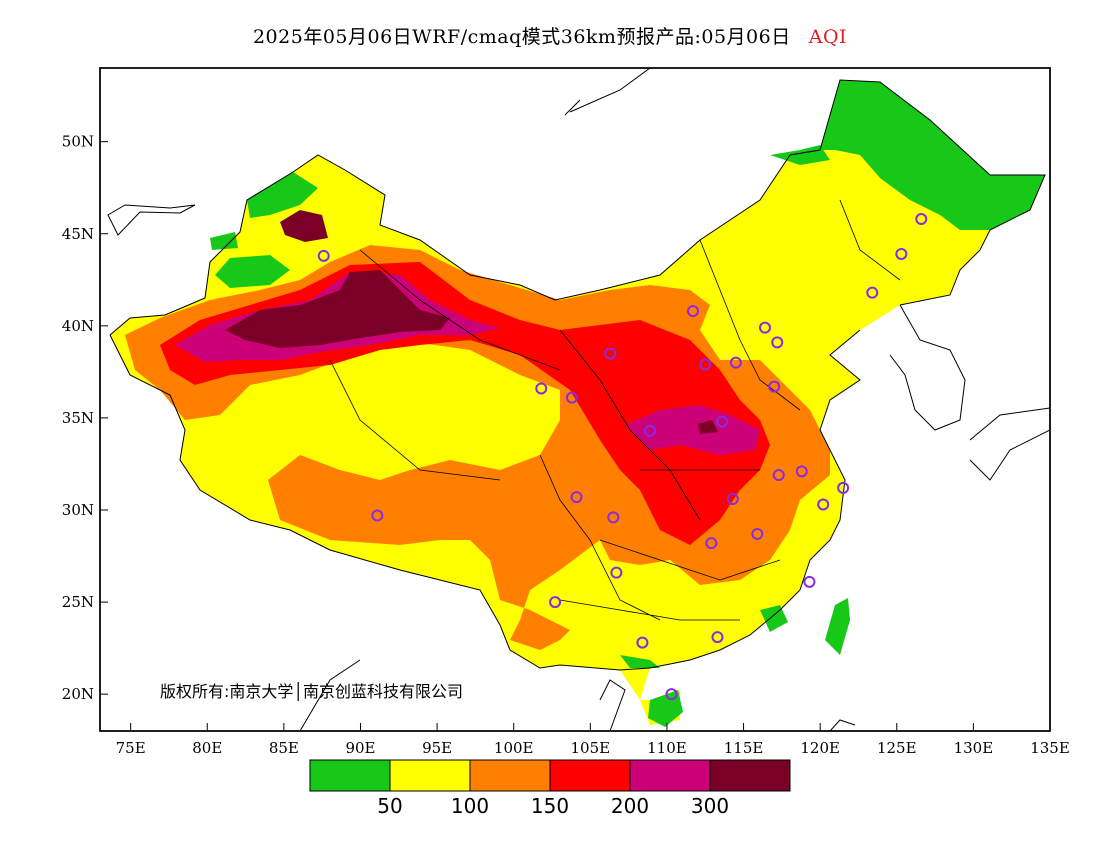 Image resolution: width=1100 pixels, height=850 pixels. I want to click on coastline-east, so click(755, 499).